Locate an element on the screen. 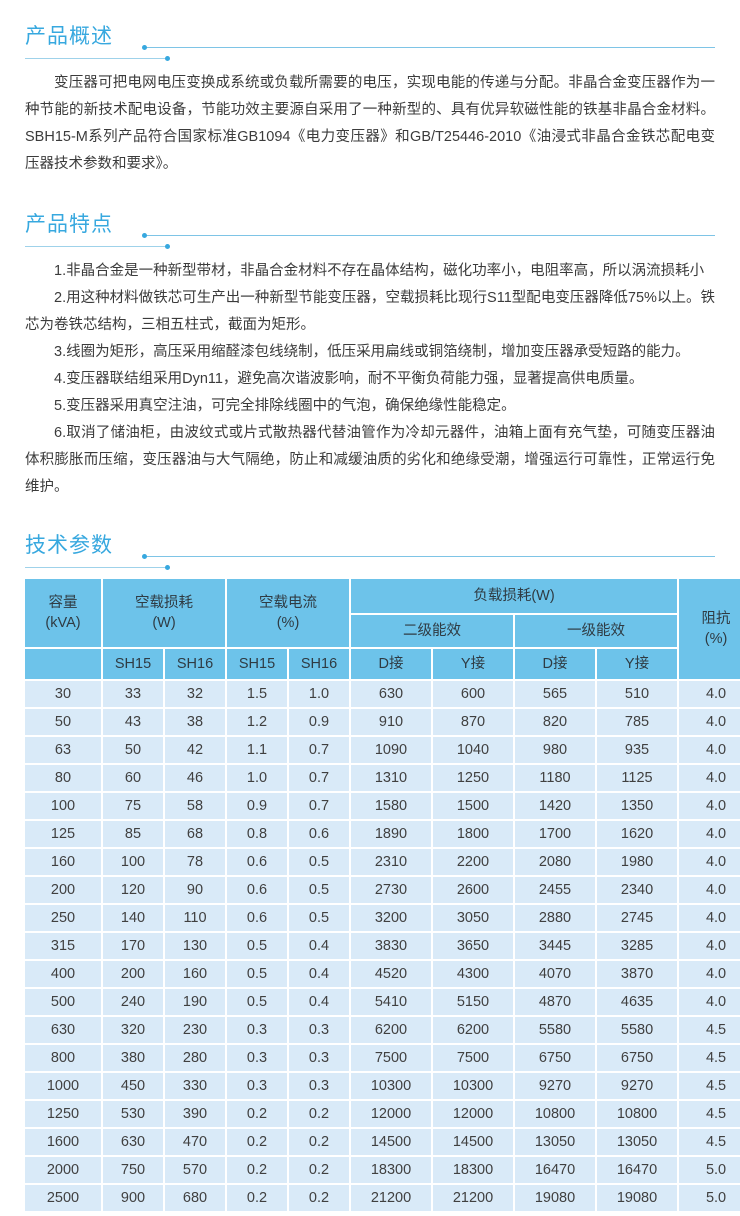  table-cell: 2745 is located at coordinates (638, 919).